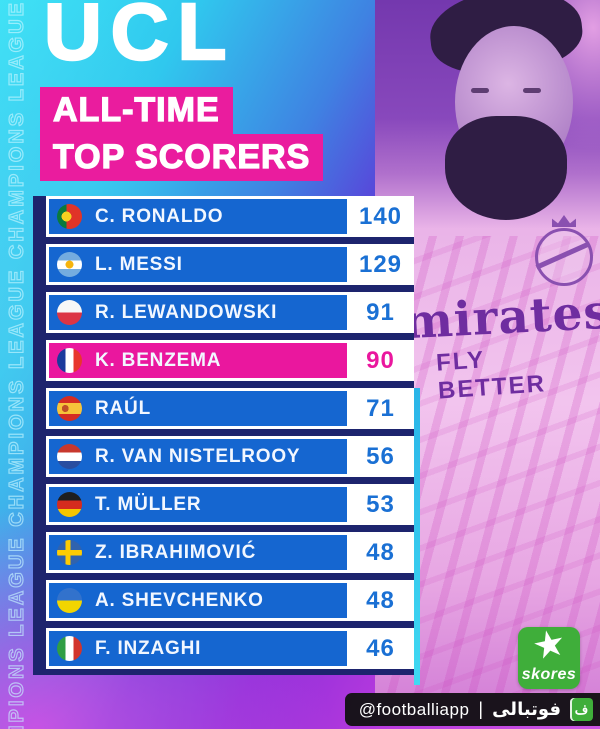 The height and width of the screenshot is (729, 600). What do you see at coordinates (69, 648) in the screenshot?
I see `italy-flag-icon` at bounding box center [69, 648].